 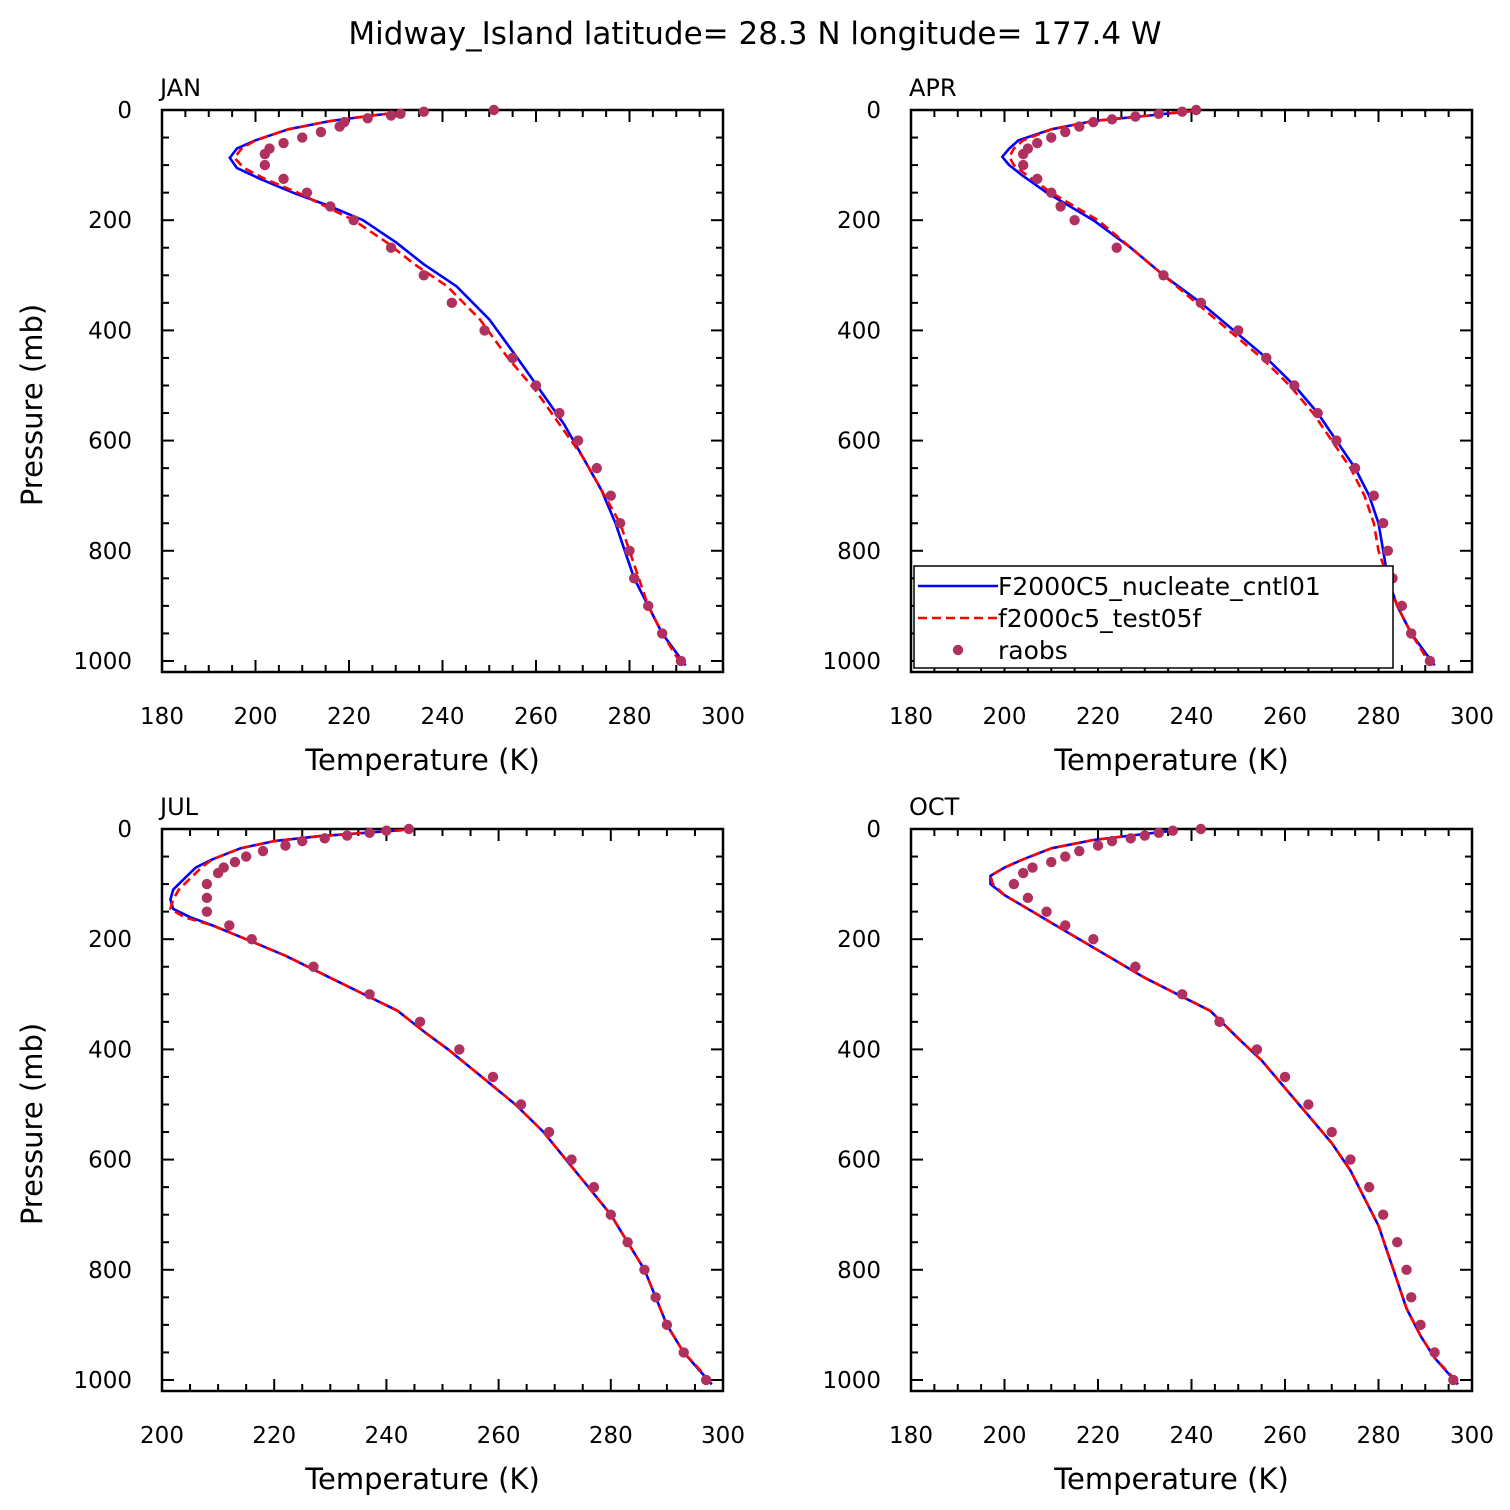 What do you see at coordinates (110, 1161) in the screenshot?
I see `y-tick-label: 600` at bounding box center [110, 1161].